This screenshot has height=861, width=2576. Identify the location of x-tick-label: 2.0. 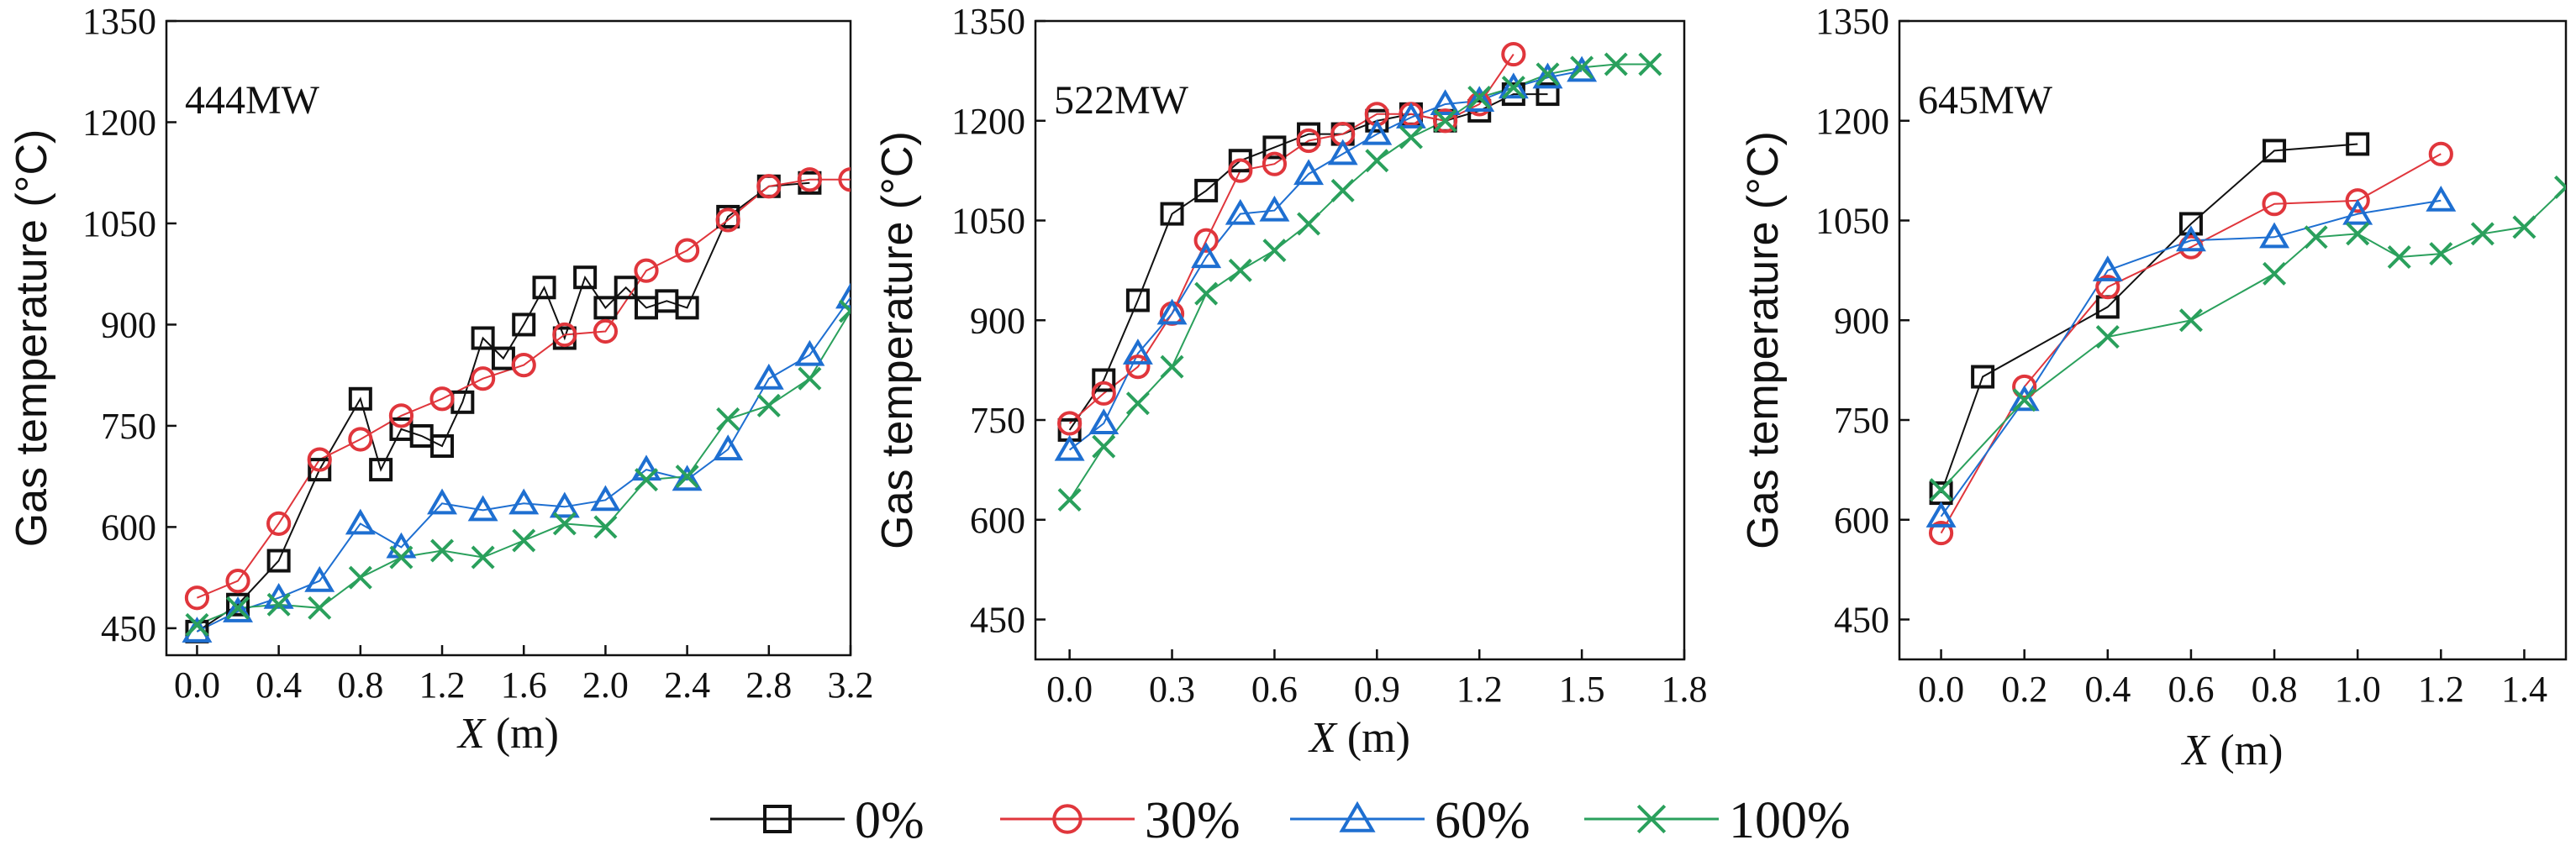
(605, 685).